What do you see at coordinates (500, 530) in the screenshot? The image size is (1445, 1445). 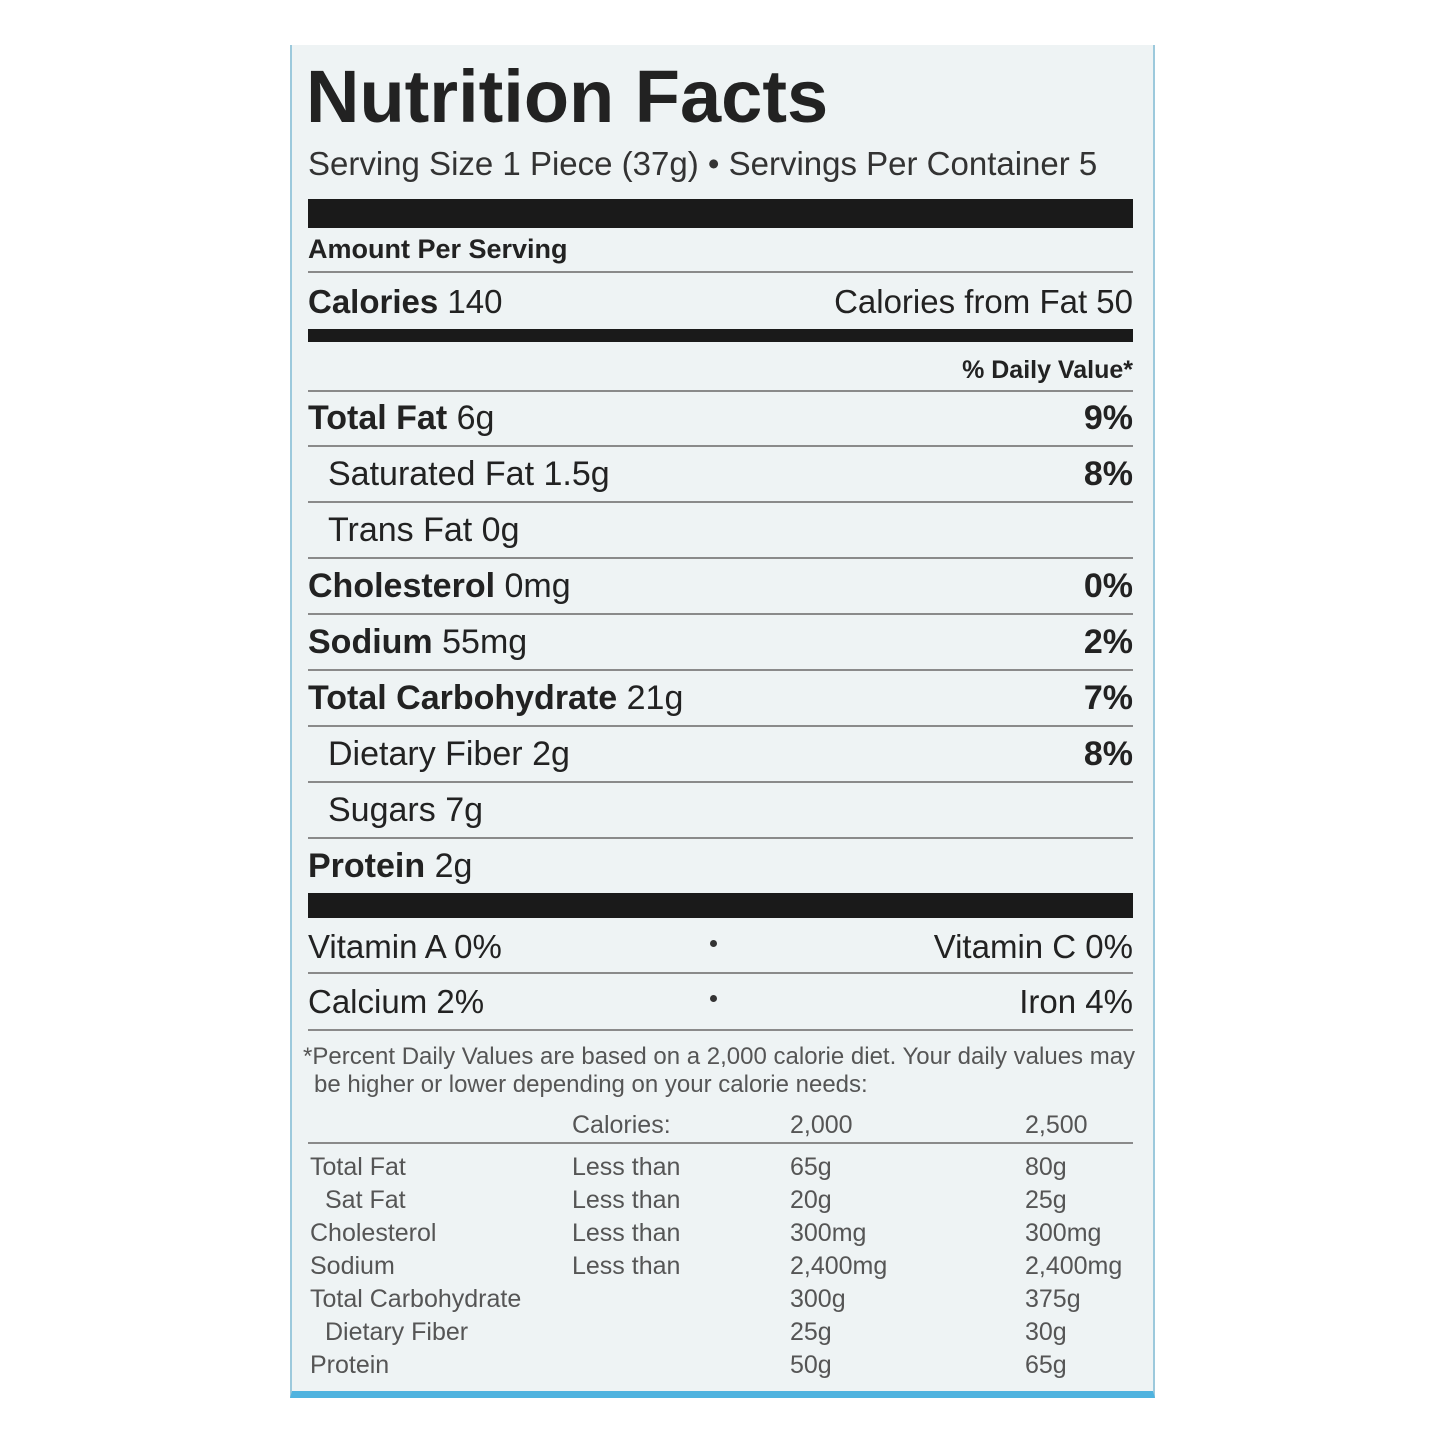 I see `nutrient-amount: 0g` at bounding box center [500, 530].